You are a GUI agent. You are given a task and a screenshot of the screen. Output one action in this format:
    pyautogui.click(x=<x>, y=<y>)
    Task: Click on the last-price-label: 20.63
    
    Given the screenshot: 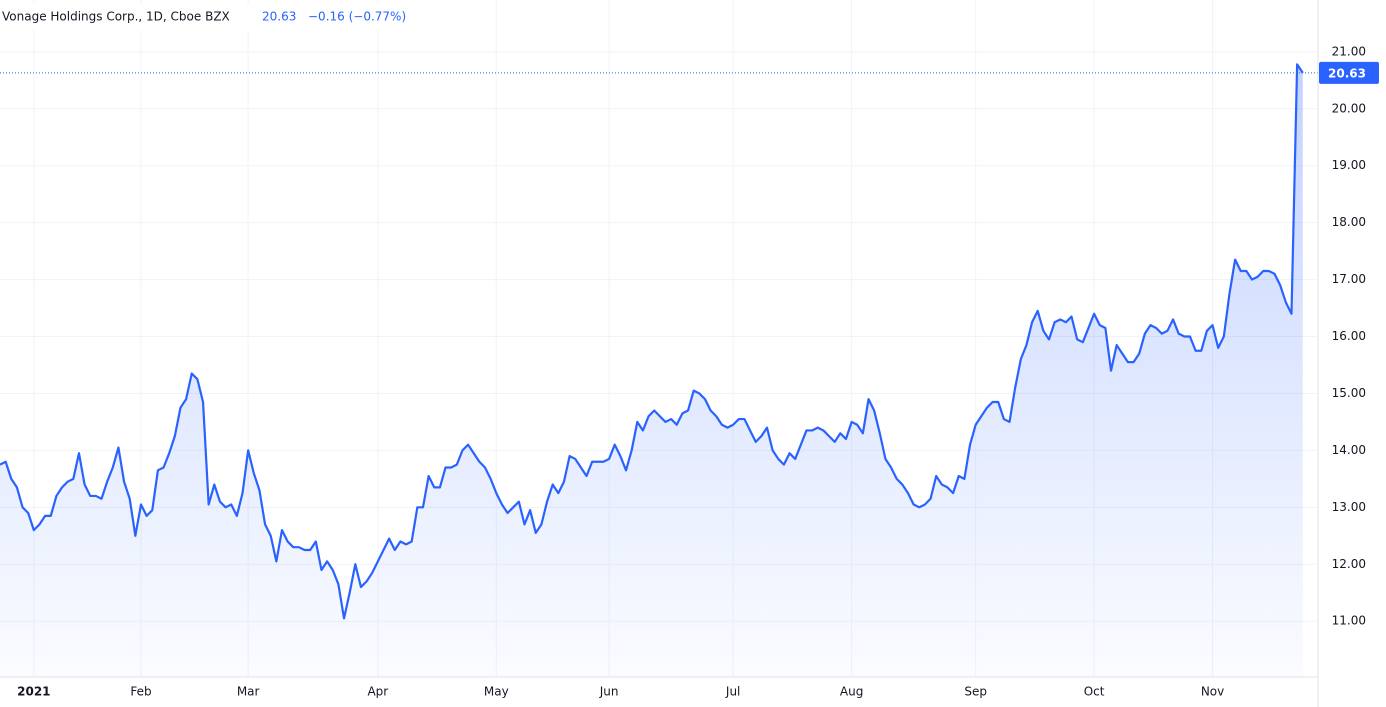 What is the action you would take?
    pyautogui.click(x=1347, y=73)
    